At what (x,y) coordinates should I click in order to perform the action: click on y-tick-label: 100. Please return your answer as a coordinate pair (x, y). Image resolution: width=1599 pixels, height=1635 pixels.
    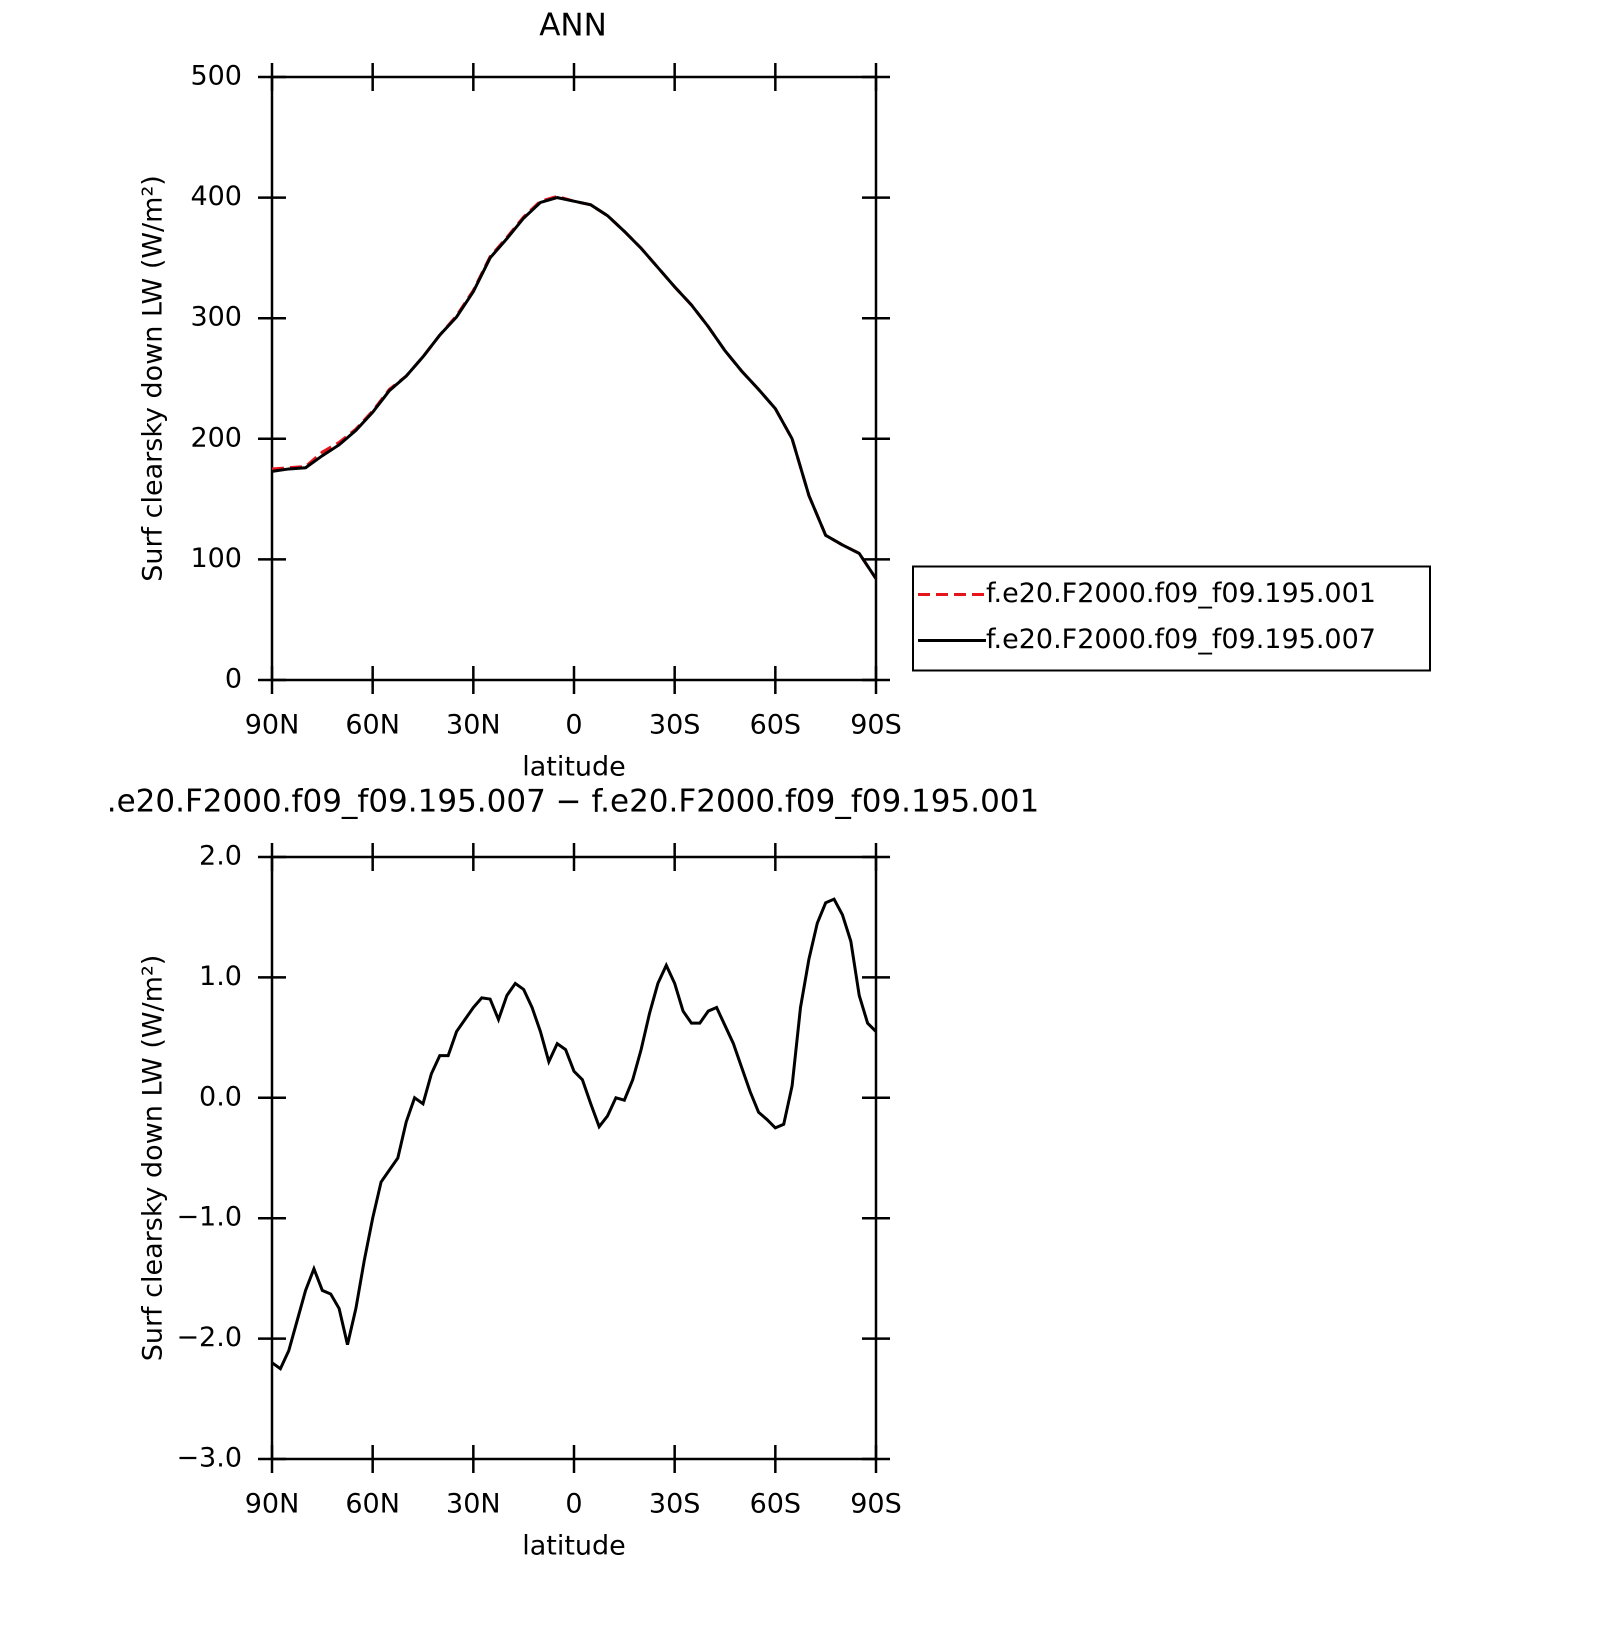
    Looking at the image, I should click on (216, 558).